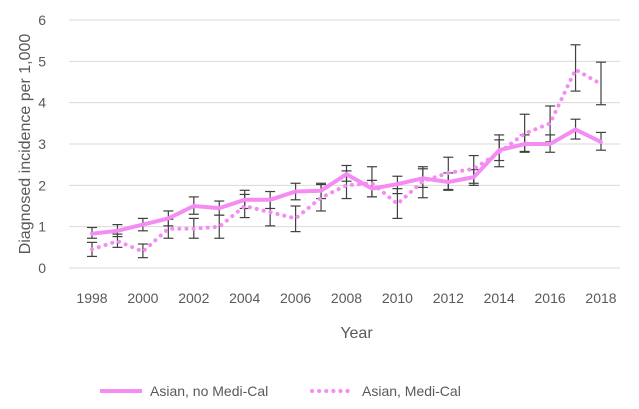  What do you see at coordinates (142, 298) in the screenshot?
I see `x-tick-label: 2000` at bounding box center [142, 298].